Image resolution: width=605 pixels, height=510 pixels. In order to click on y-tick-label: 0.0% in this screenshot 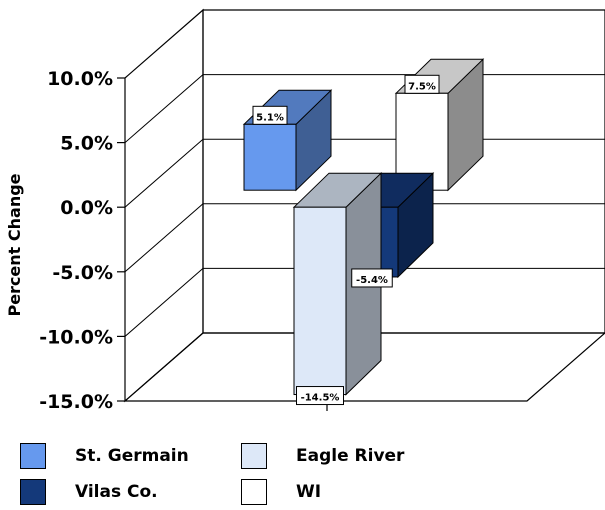, I will do `click(86, 208)`.